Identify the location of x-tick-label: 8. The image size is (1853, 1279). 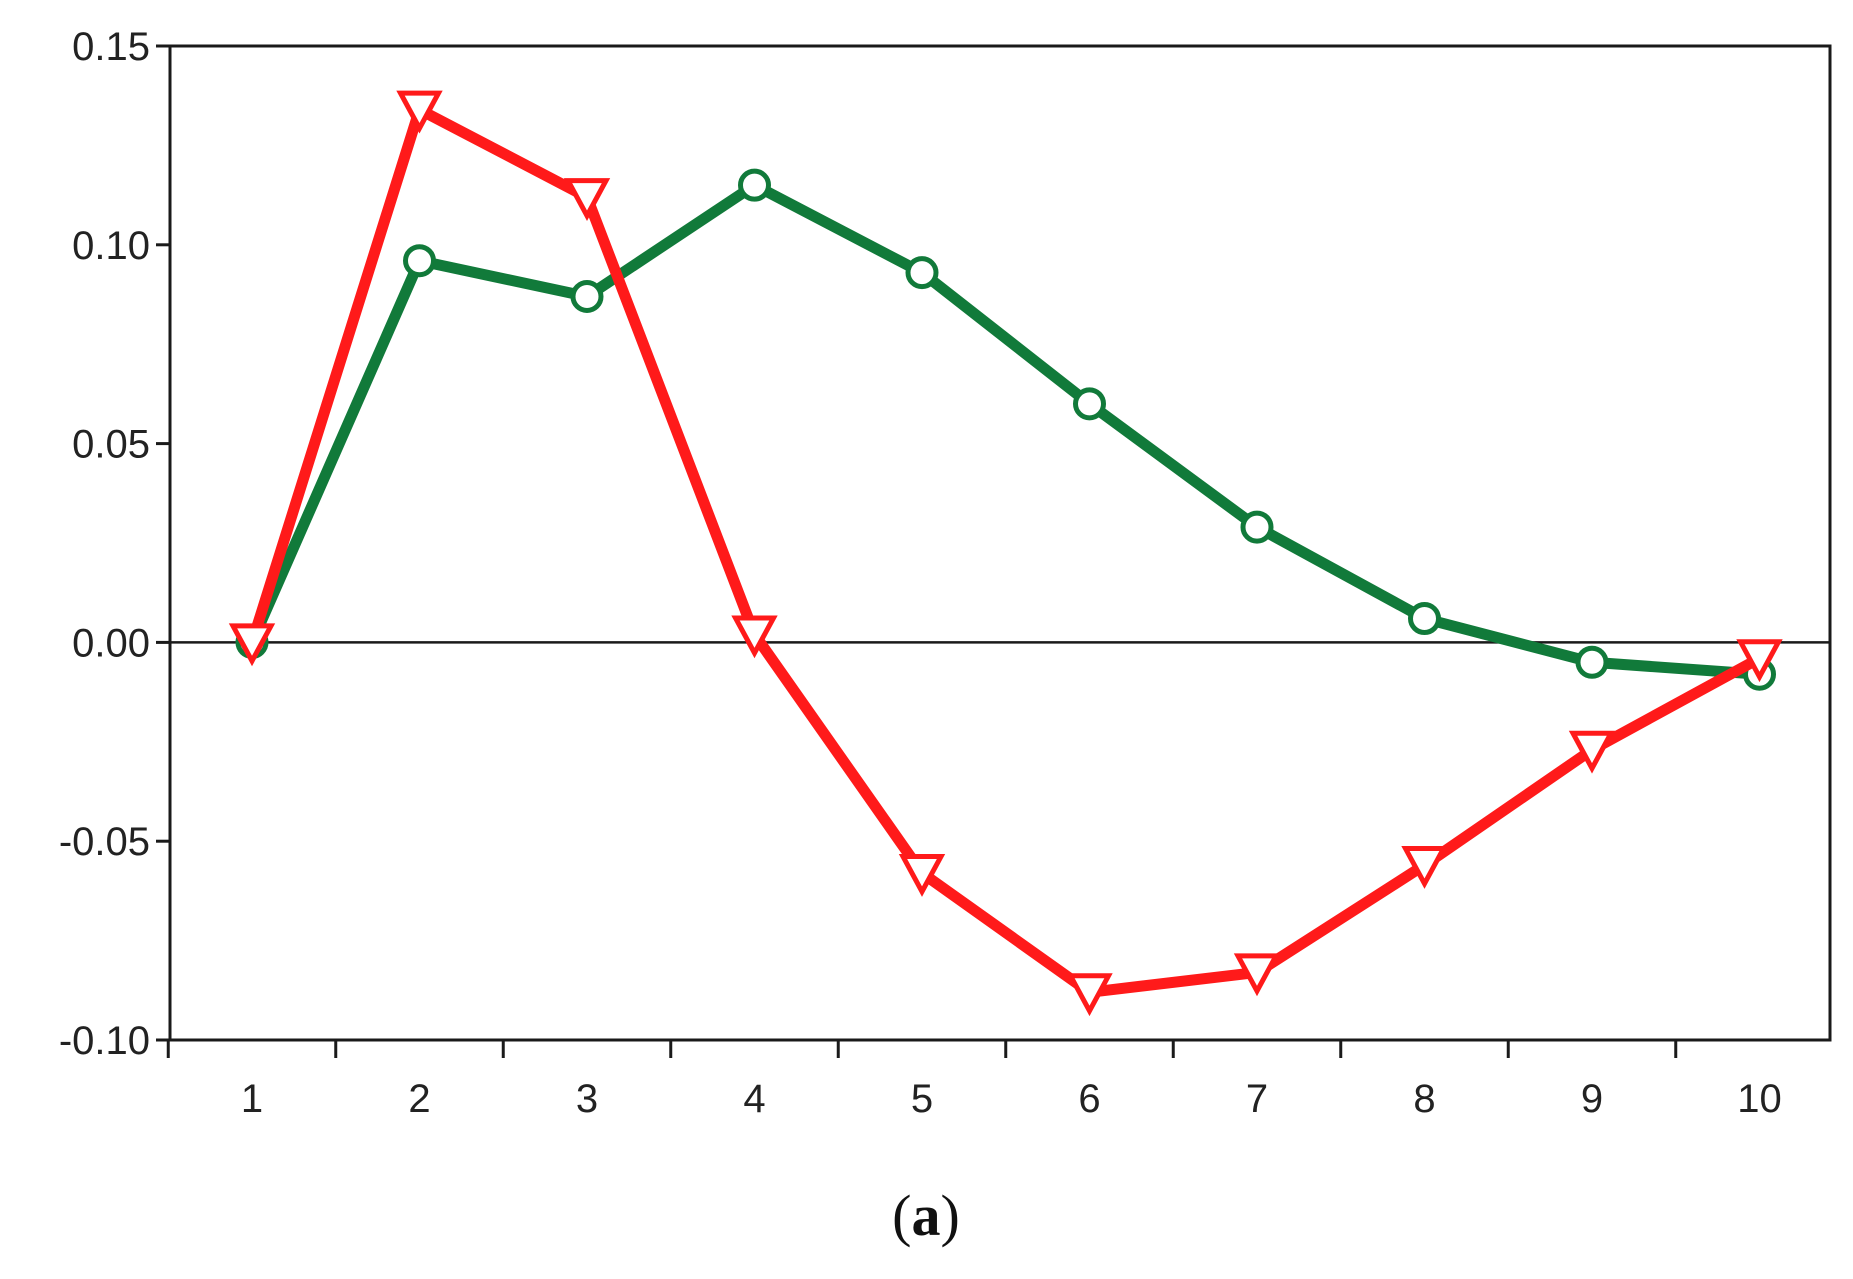
(1424, 1099).